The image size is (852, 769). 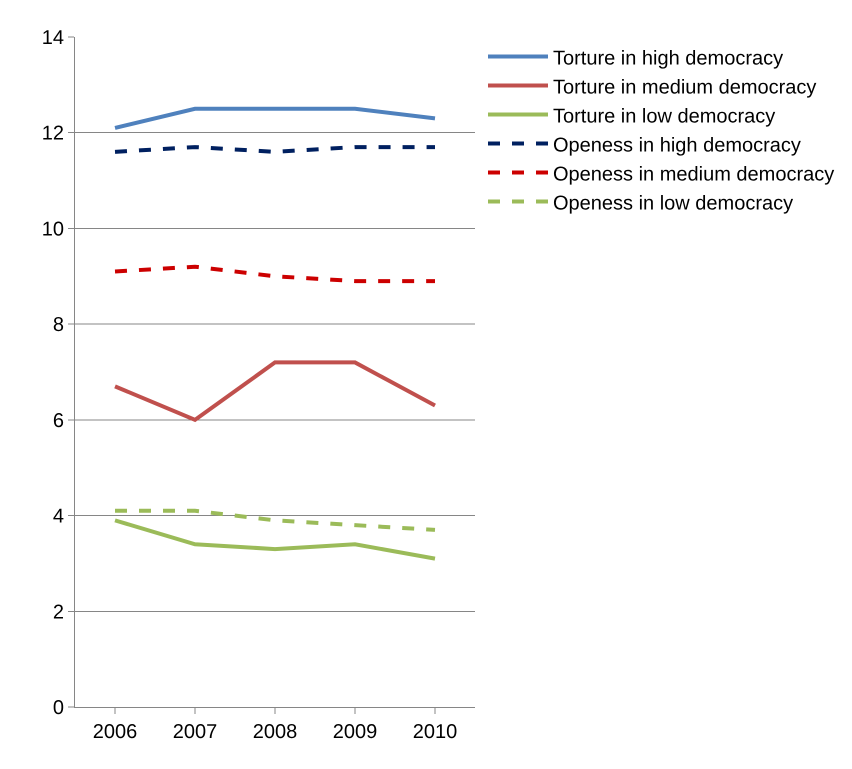 What do you see at coordinates (677, 145) in the screenshot?
I see `legend-label: Openess in high democracy` at bounding box center [677, 145].